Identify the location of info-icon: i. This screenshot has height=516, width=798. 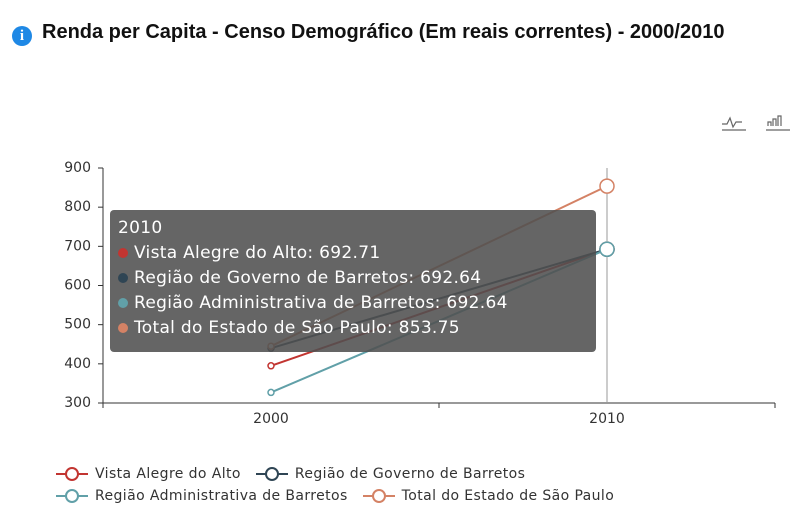
(22, 36).